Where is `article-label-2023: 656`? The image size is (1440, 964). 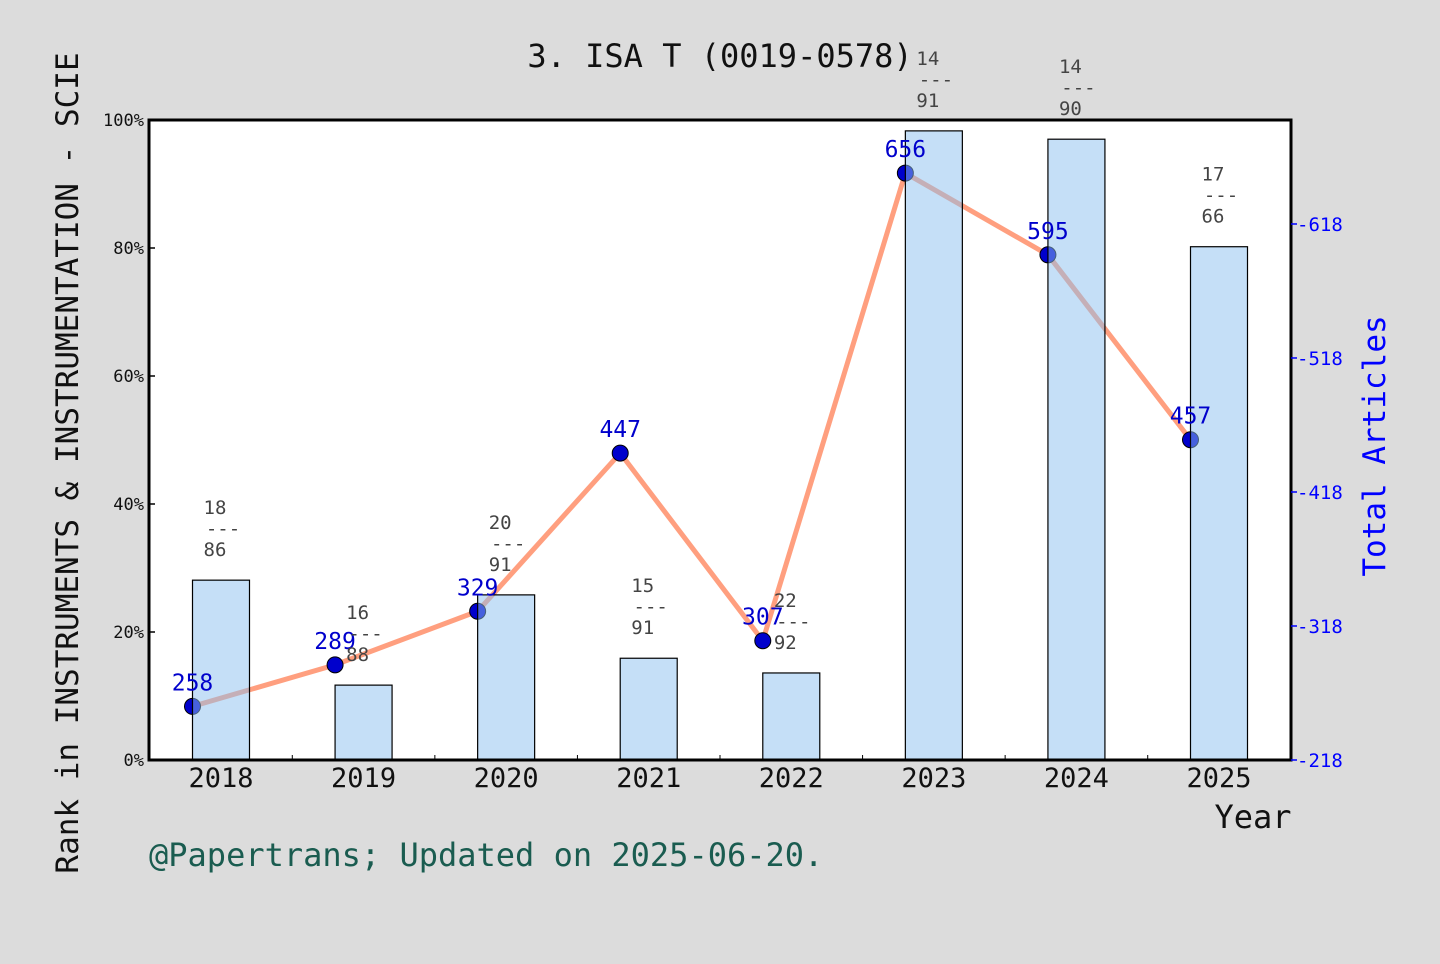 article-label-2023: 656 is located at coordinates (906, 150).